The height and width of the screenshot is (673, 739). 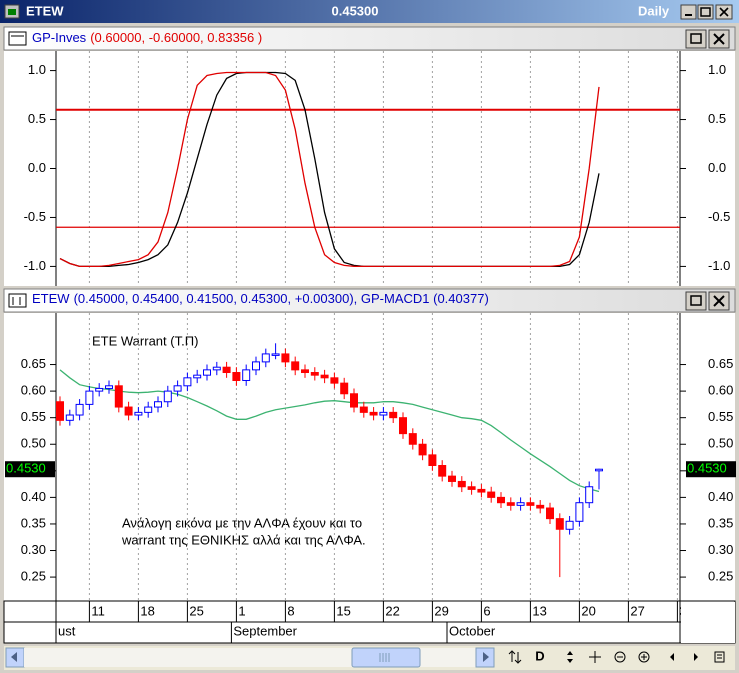 What do you see at coordinates (570, 657) in the screenshot?
I see `zoom-vertical-icon` at bounding box center [570, 657].